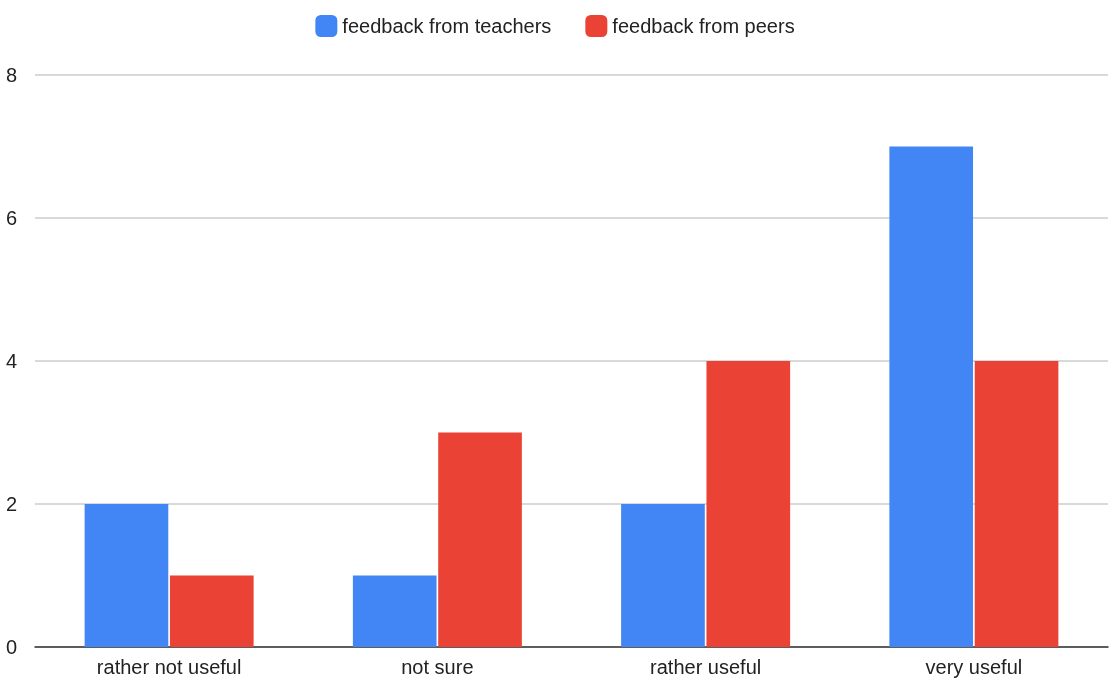  Describe the element at coordinates (11, 647) in the screenshot. I see `y-tick-label: 0` at that location.